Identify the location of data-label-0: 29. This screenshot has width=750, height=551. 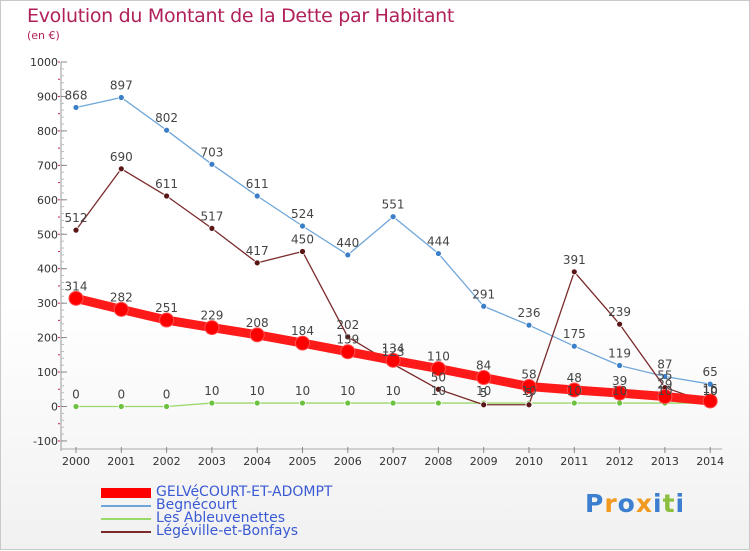
(664, 385).